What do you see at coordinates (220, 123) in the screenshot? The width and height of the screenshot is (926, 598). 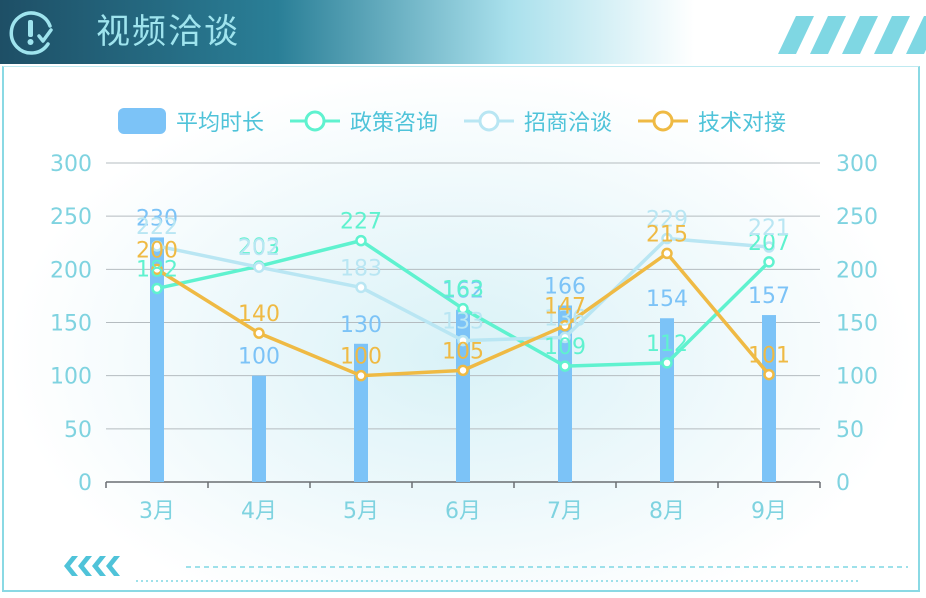 I see `legend-label: 平均时长` at bounding box center [220, 123].